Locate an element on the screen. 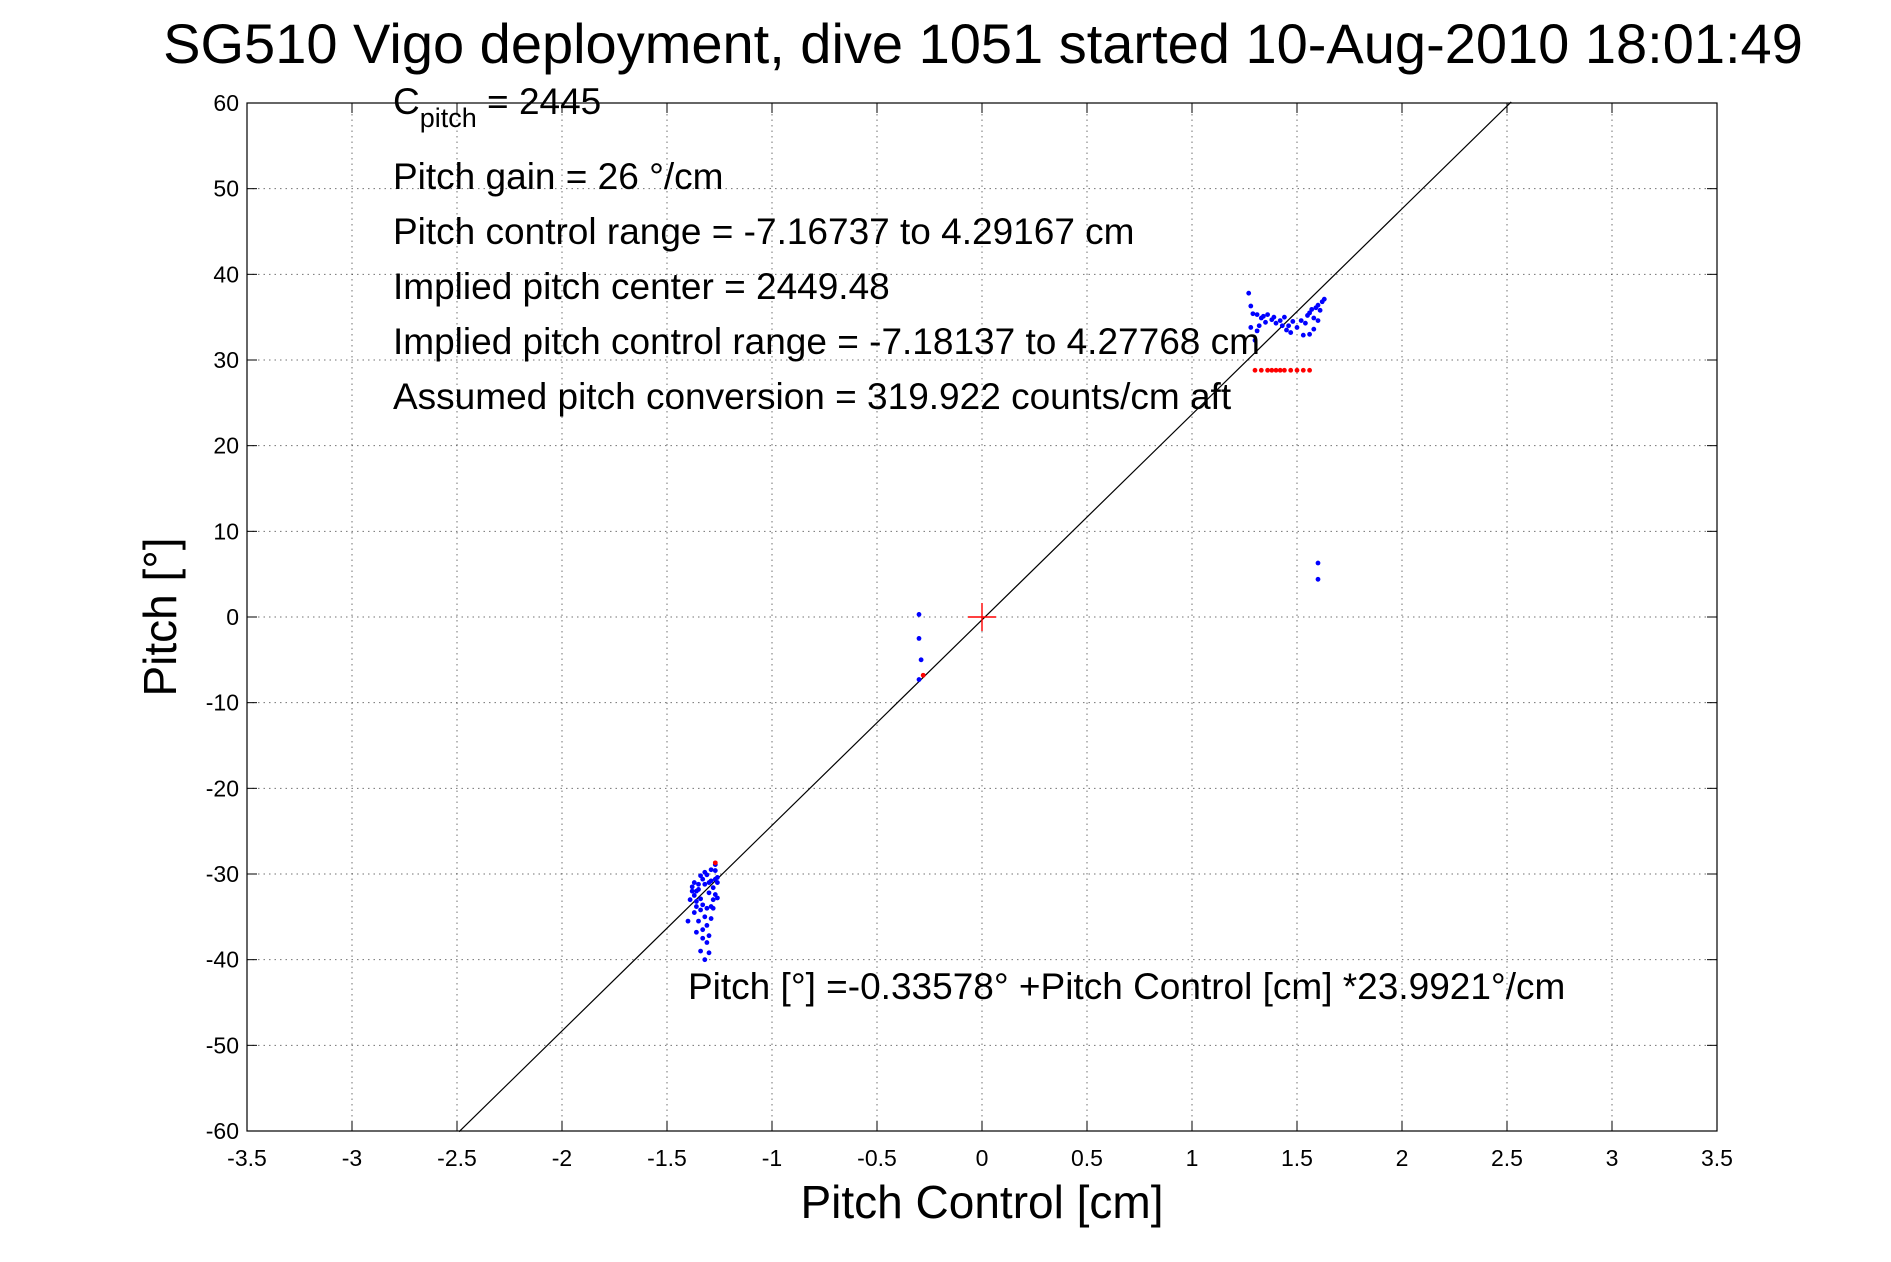 Image resolution: width=1891 pixels, height=1262 pixels. x-tick-label: 1.5 is located at coordinates (1297, 1158).